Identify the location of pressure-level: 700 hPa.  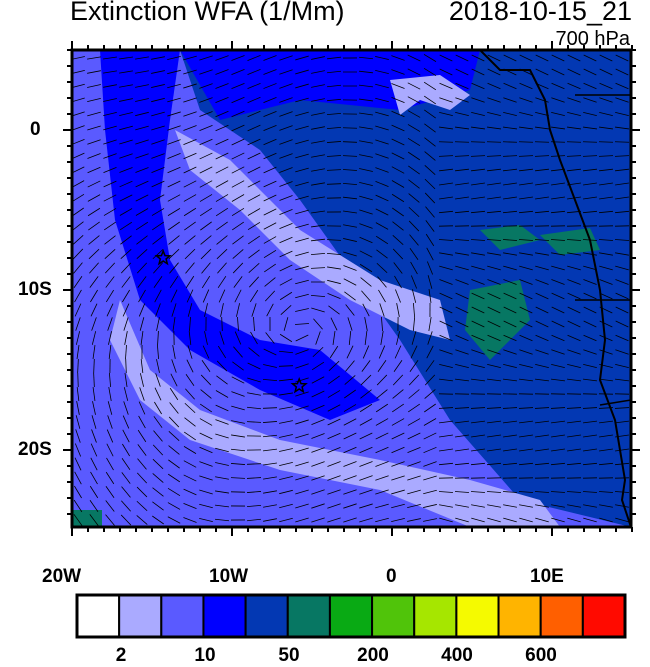
(592, 39).